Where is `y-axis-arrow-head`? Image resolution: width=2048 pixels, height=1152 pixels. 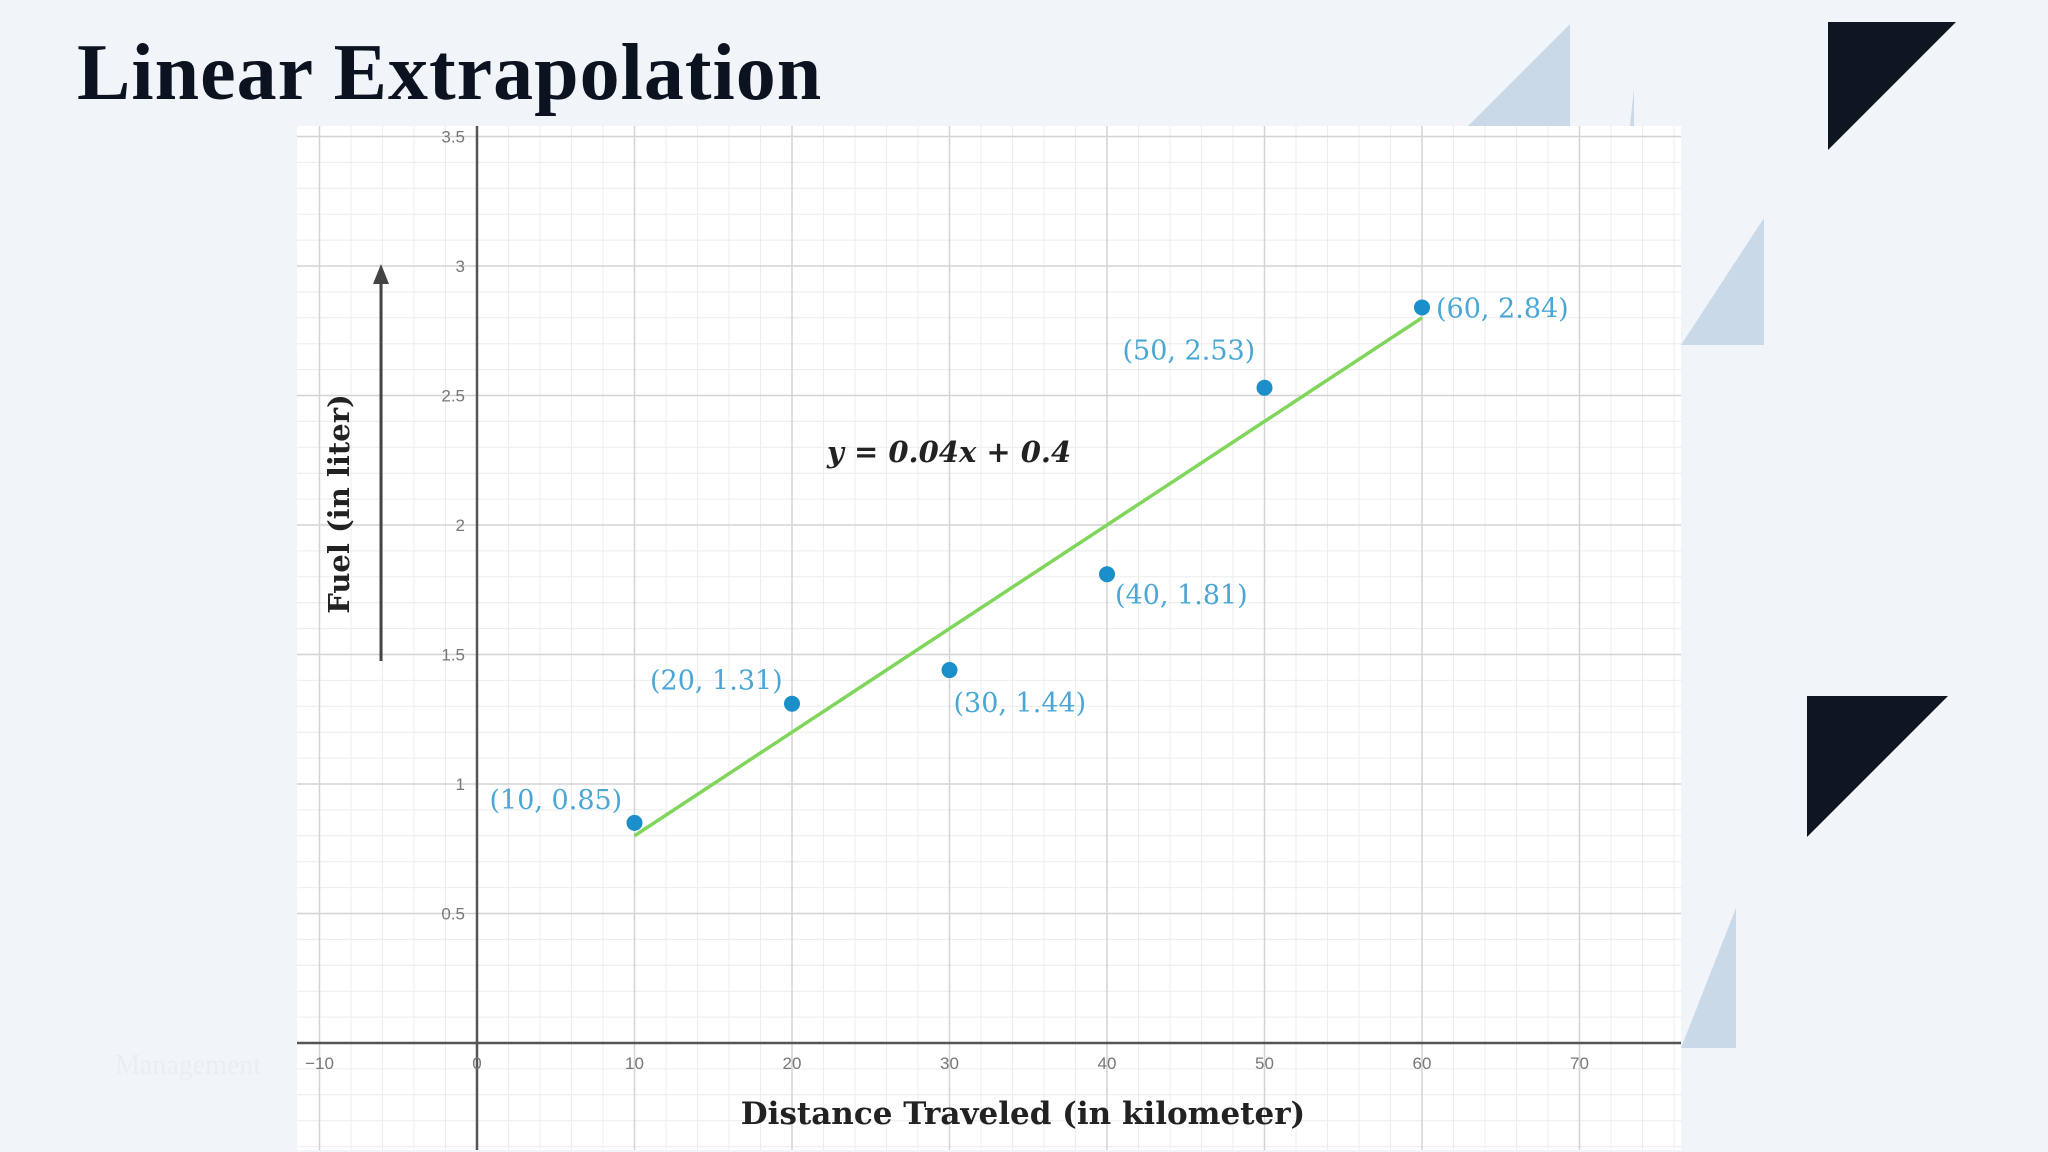 y-axis-arrow-head is located at coordinates (381, 274).